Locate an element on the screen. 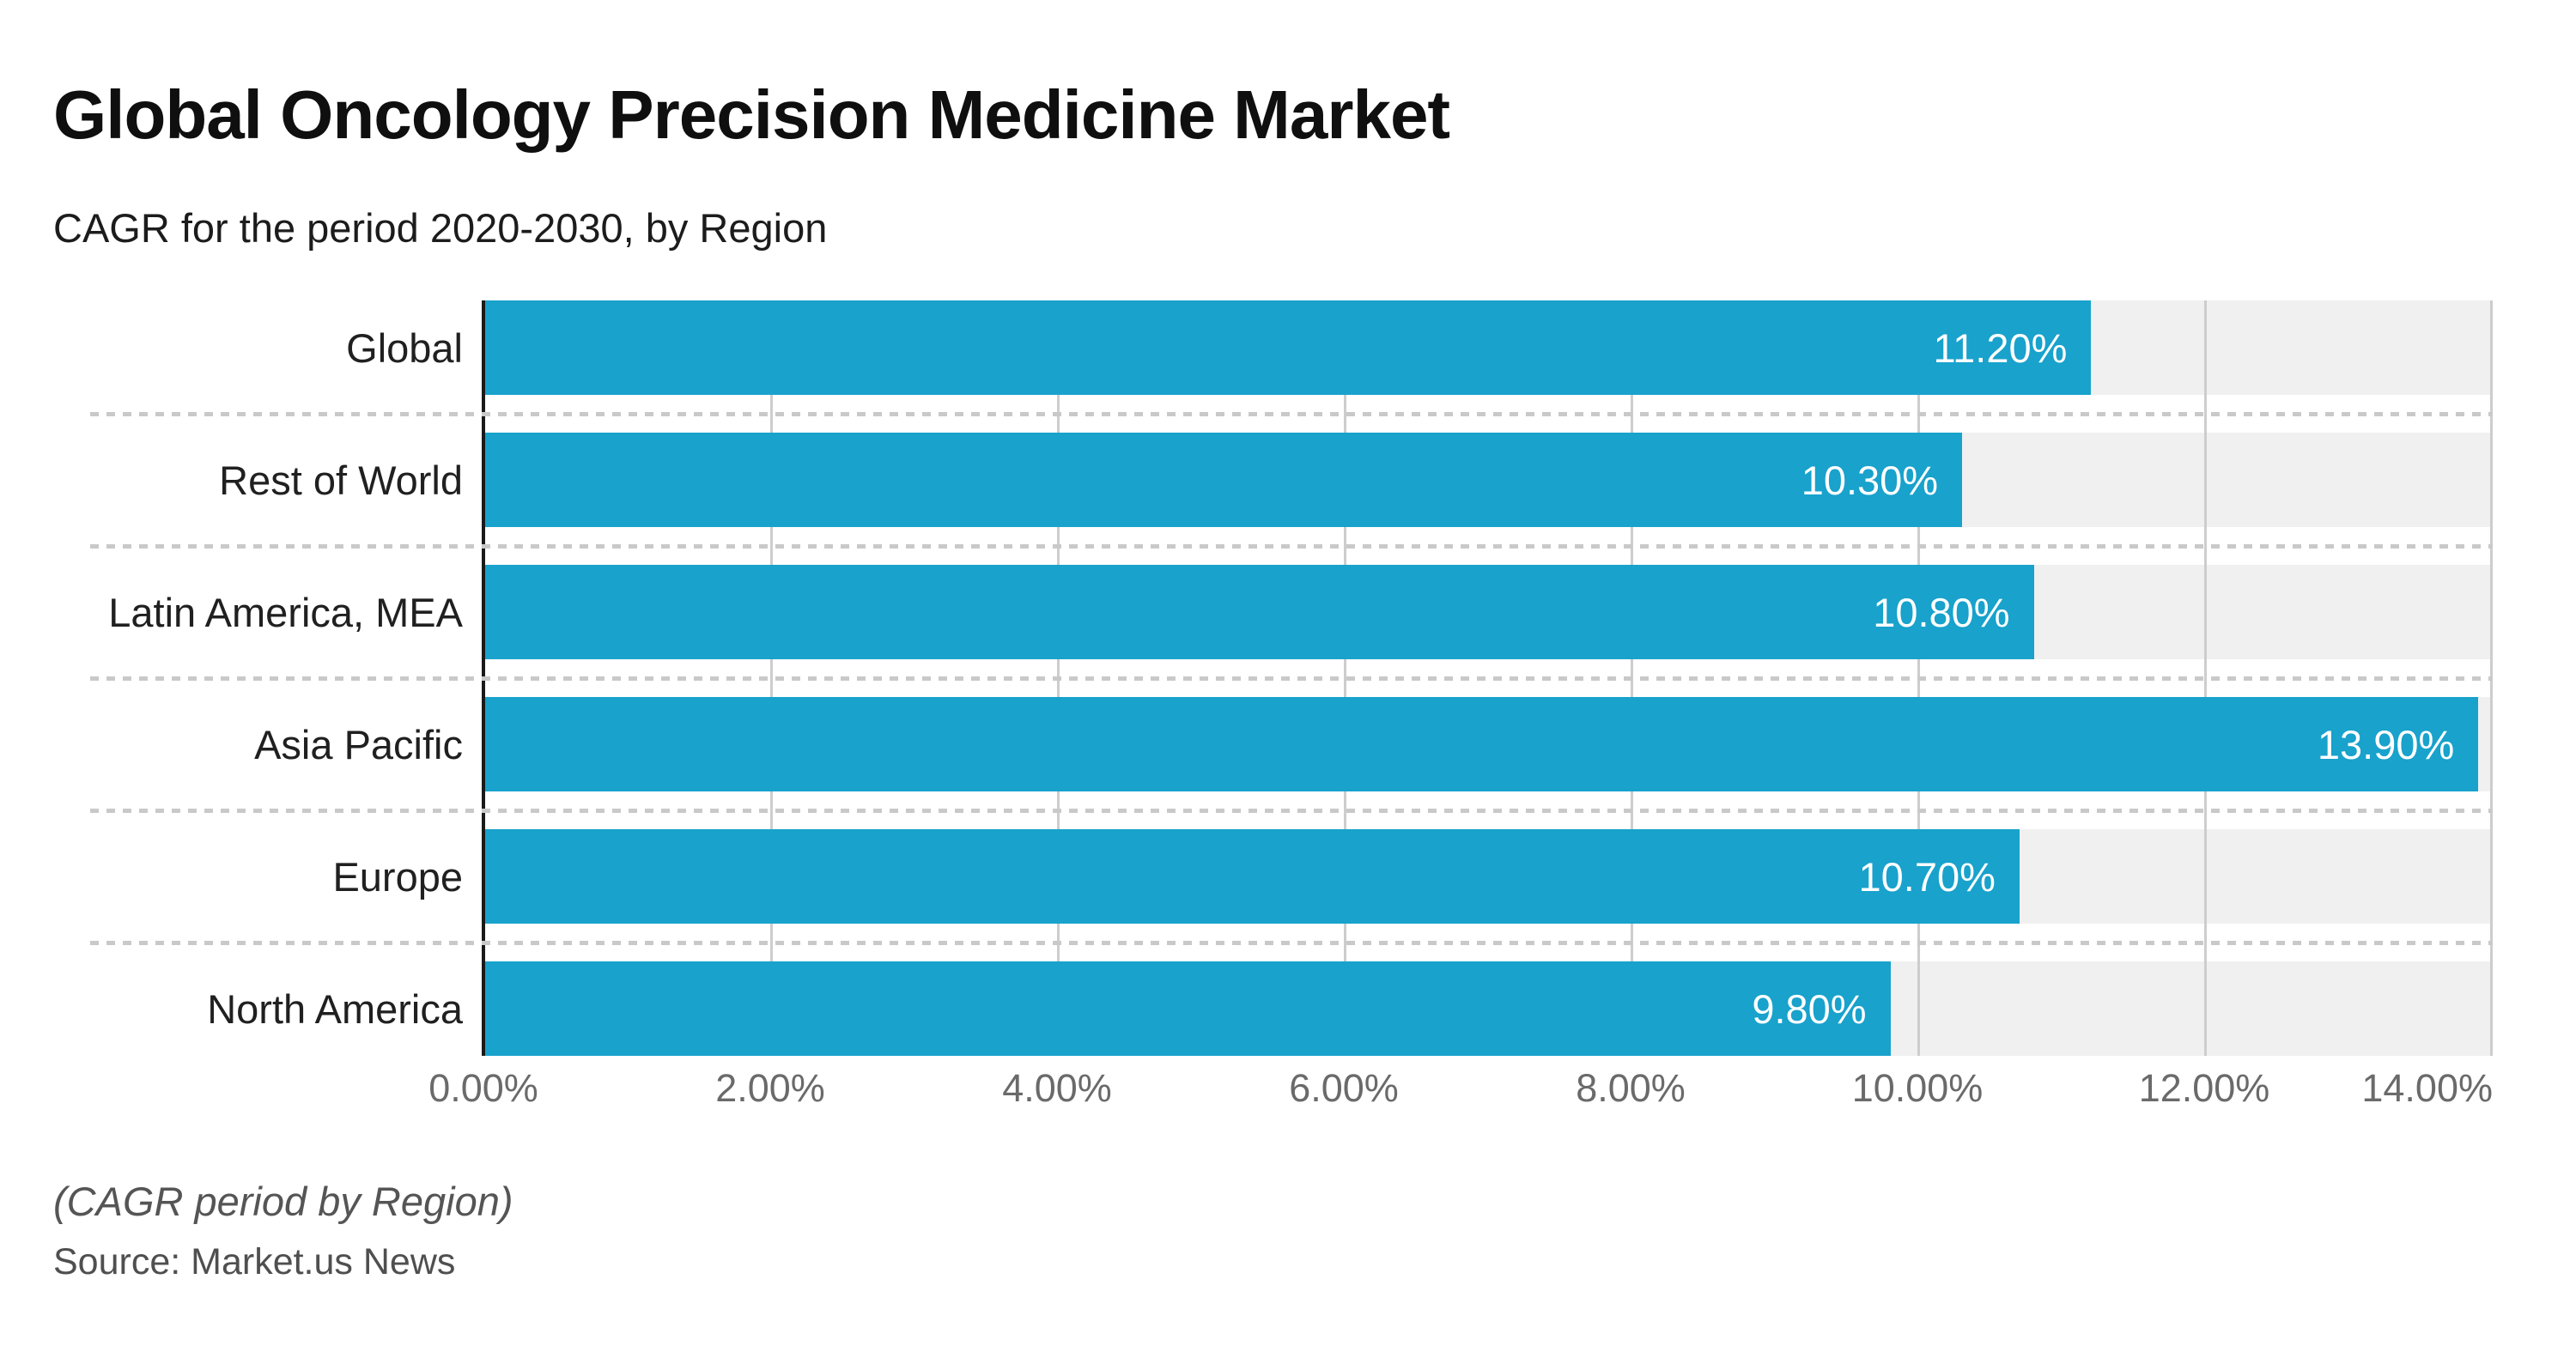 The image size is (2576, 1370). source-credit: Source: Market.us News is located at coordinates (254, 1261).